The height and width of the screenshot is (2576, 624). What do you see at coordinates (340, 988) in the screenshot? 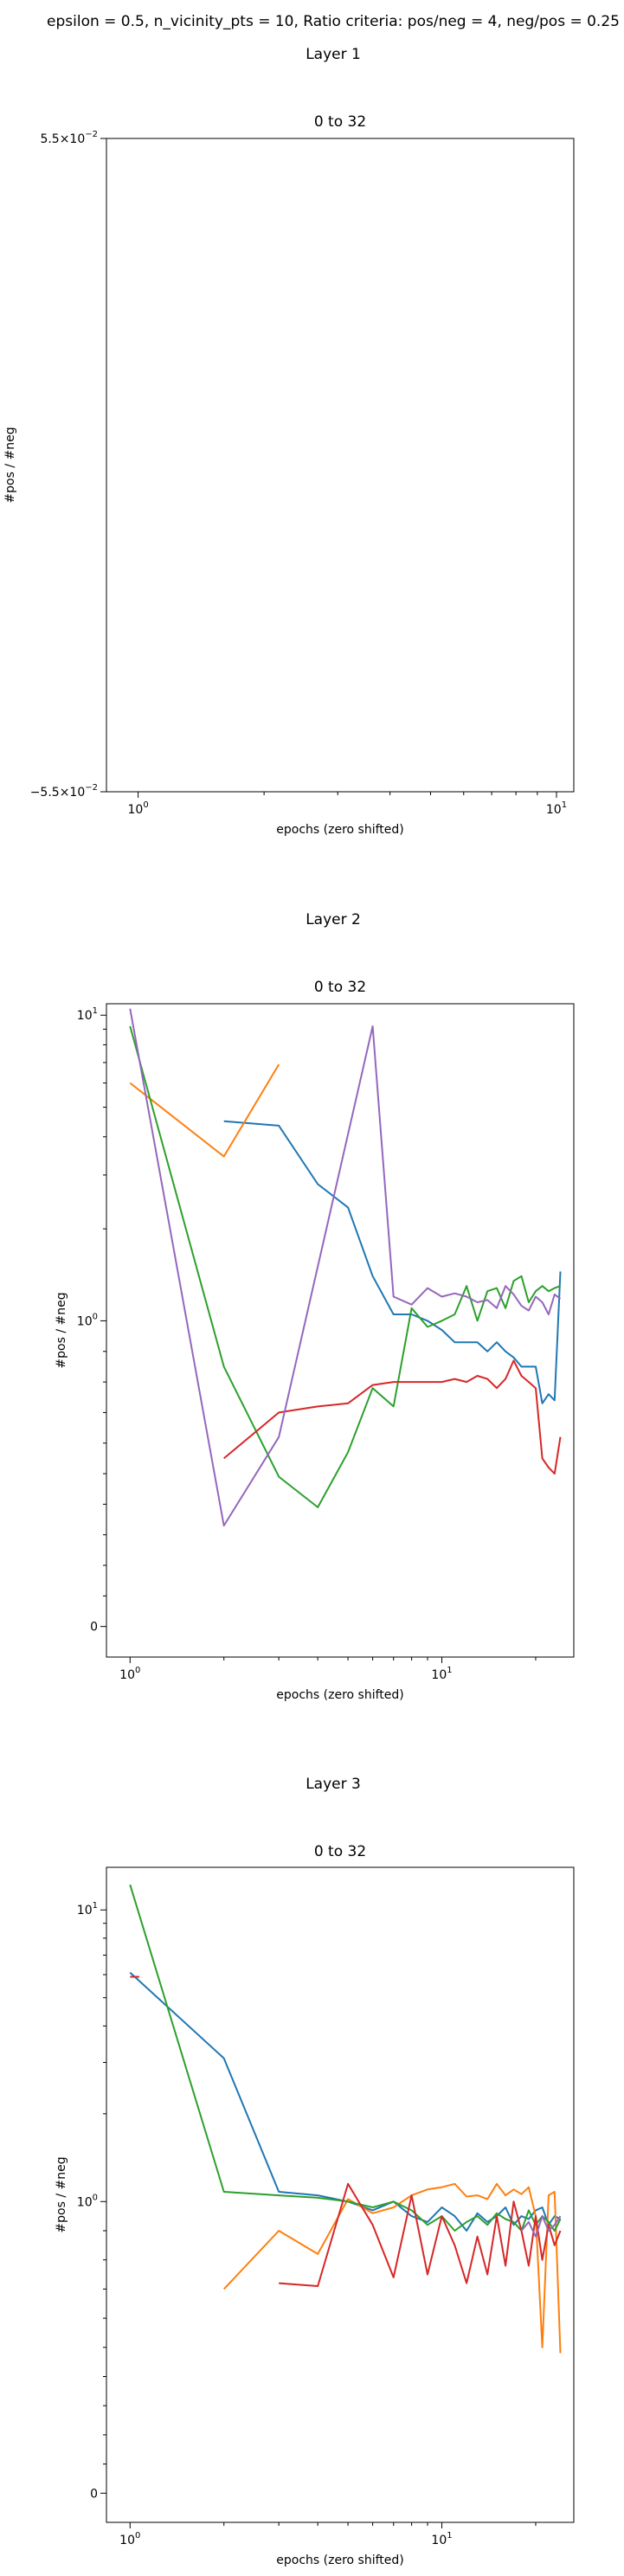
I see `chart-2-title: 0 to 32` at bounding box center [340, 988].